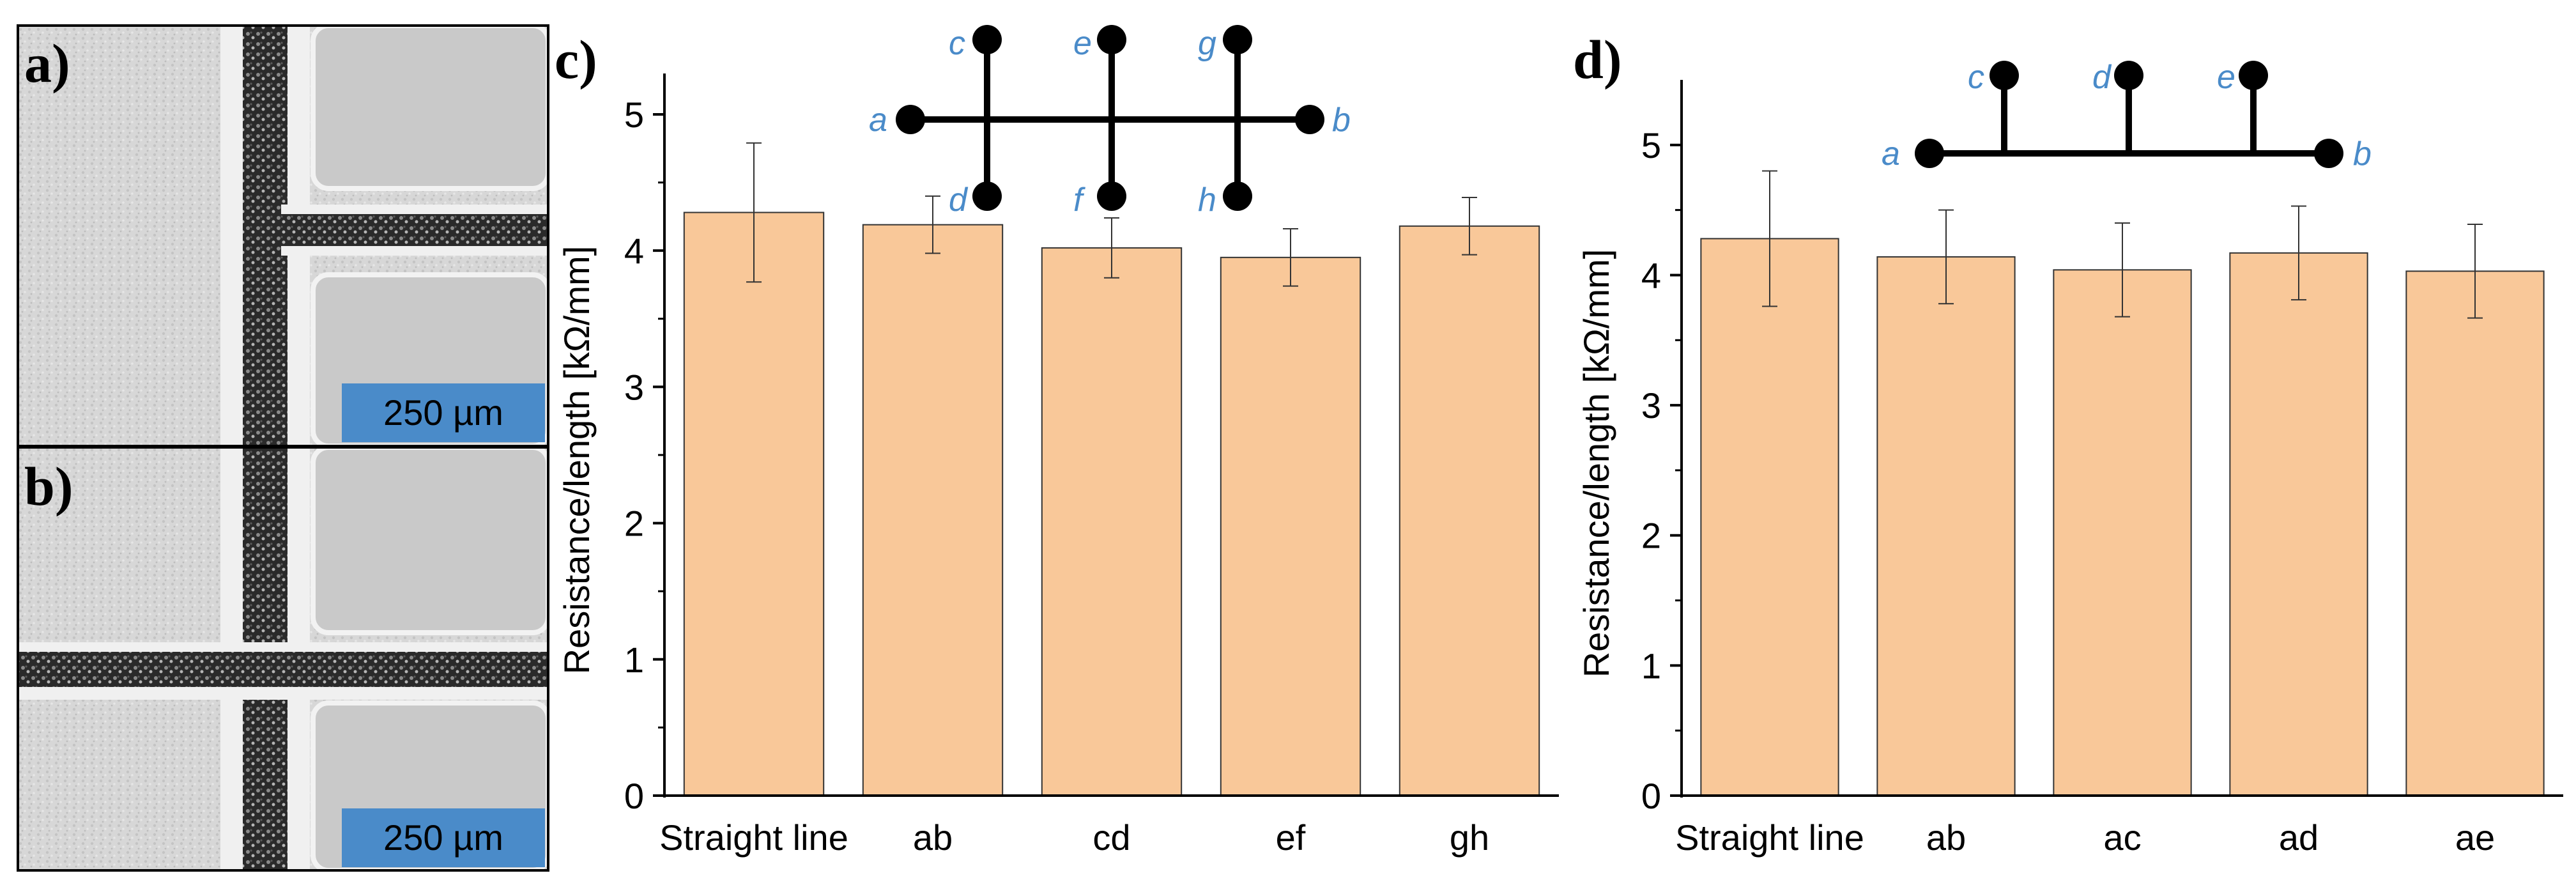  What do you see at coordinates (2226, 78) in the screenshot?
I see `schematic-d-label-e: e` at bounding box center [2226, 78].